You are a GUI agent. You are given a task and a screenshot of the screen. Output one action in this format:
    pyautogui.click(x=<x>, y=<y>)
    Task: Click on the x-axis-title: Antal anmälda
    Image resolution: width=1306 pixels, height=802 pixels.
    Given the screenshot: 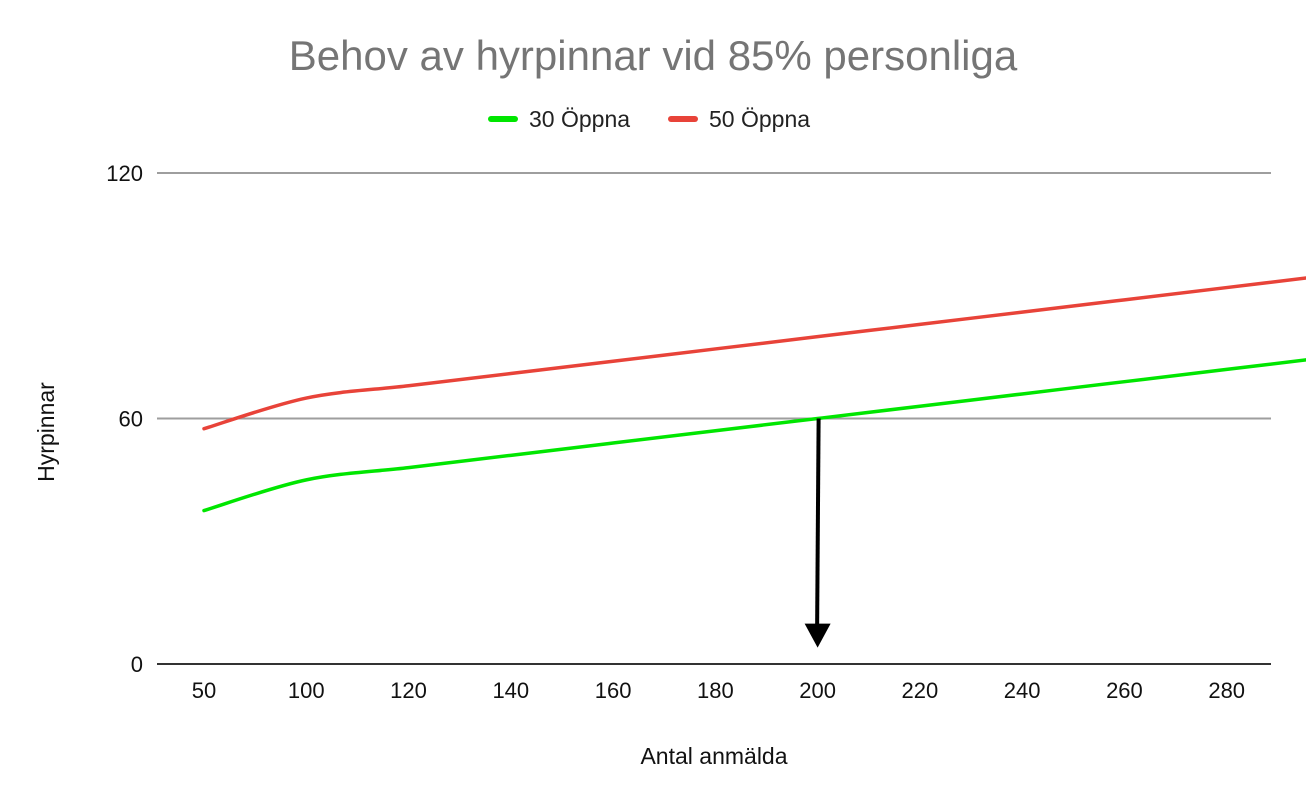 What is the action you would take?
    pyautogui.click(x=713, y=756)
    